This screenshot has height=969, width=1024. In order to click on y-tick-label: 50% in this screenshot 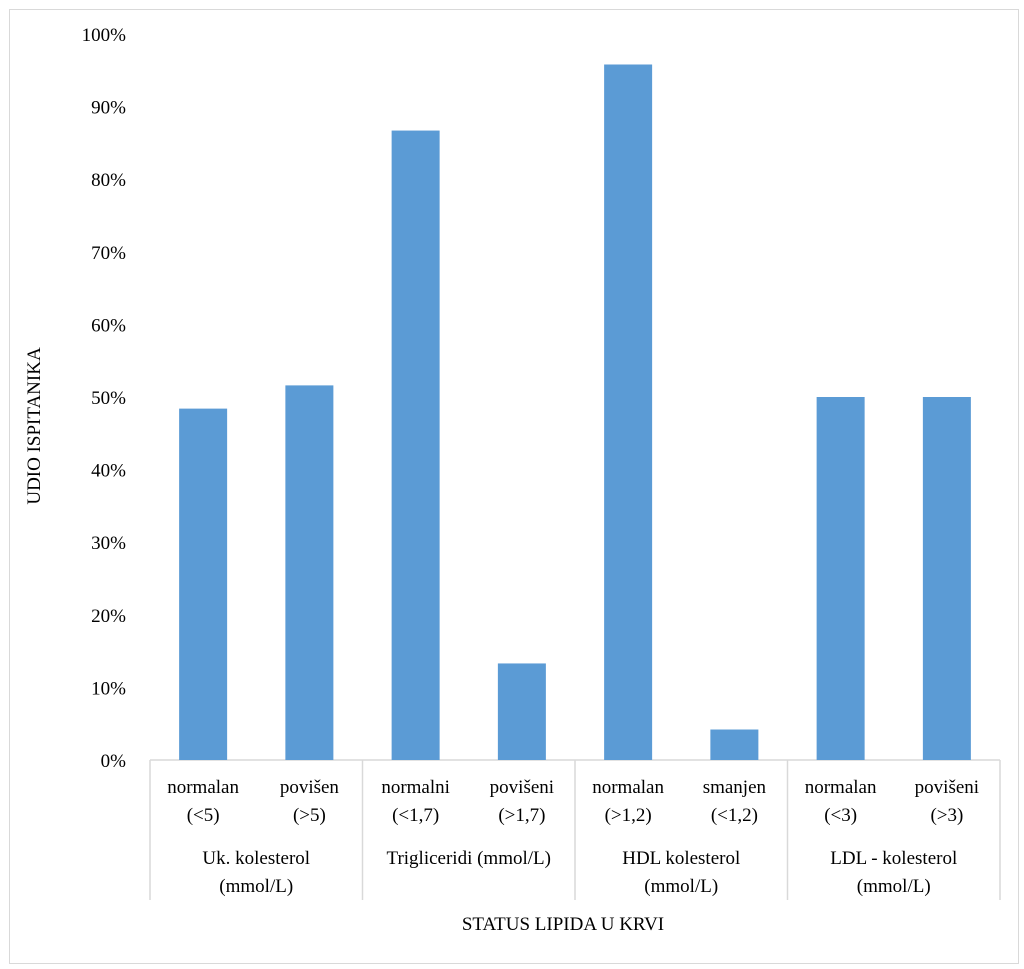, I will do `click(108, 398)`.